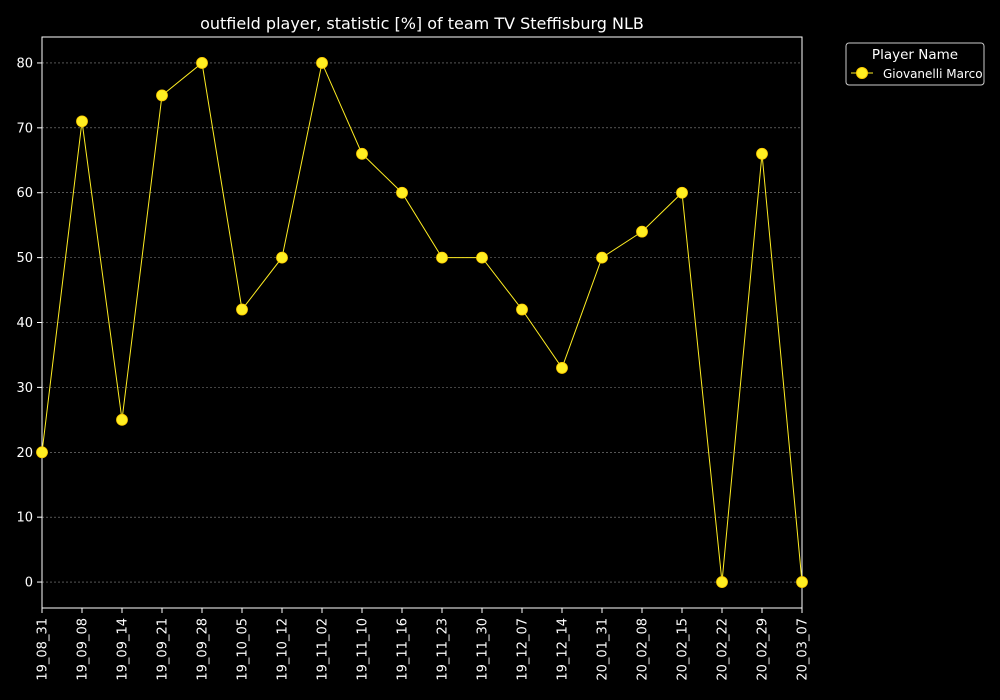 The height and width of the screenshot is (700, 1000). I want to click on x-tick-label: 19_11_02, so click(323, 649).